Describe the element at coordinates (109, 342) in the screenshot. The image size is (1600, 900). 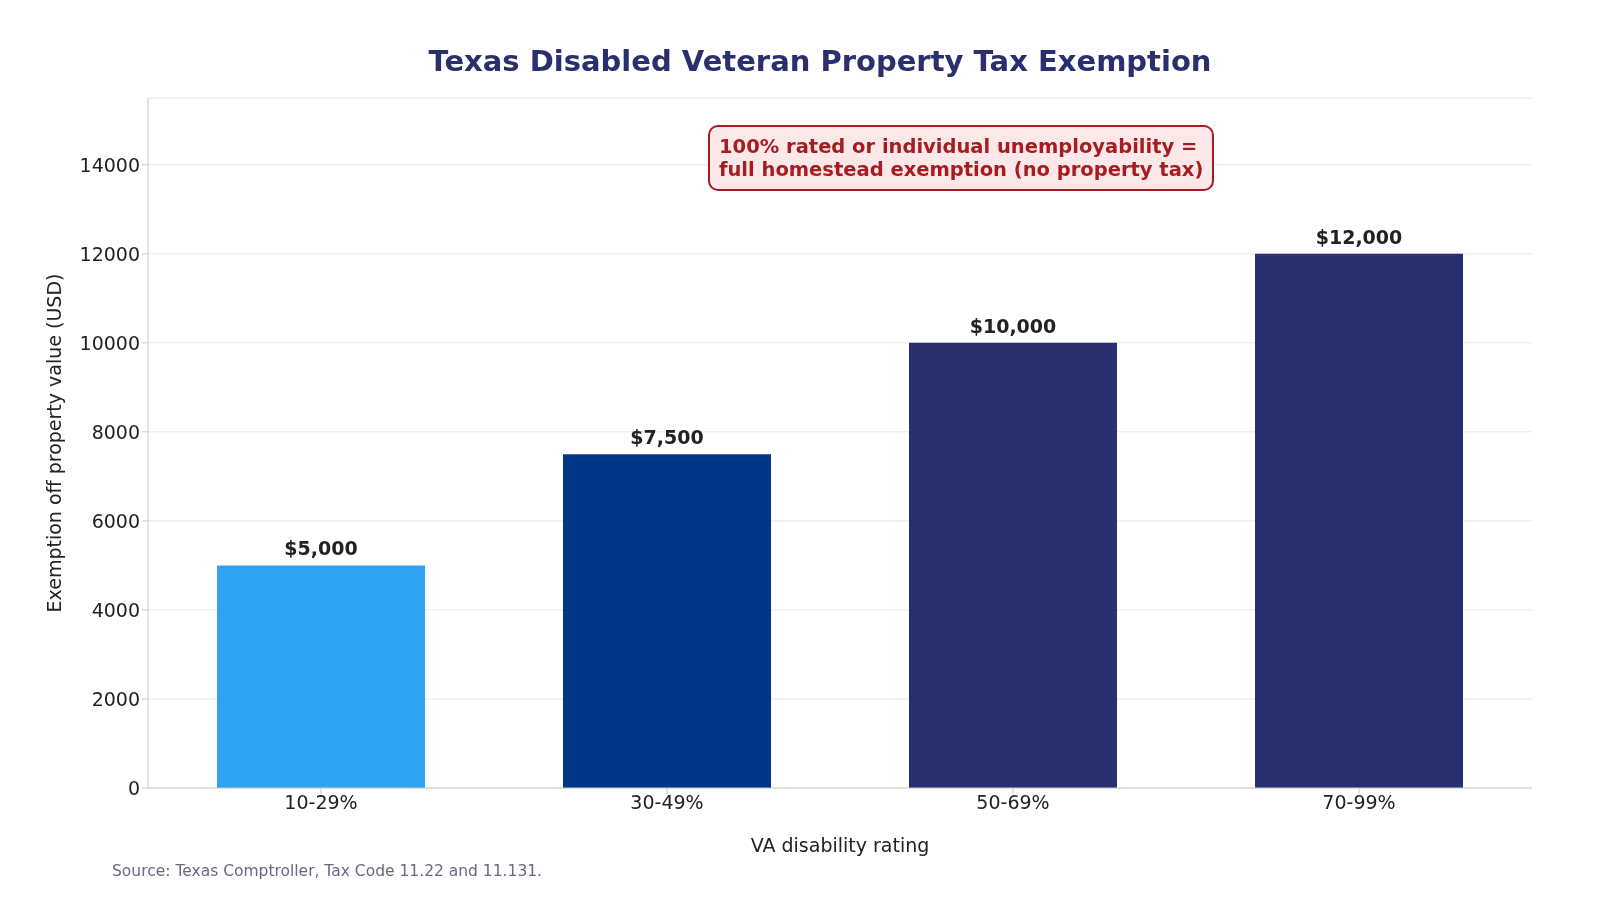
I see `y-tick-label: 10000` at that location.